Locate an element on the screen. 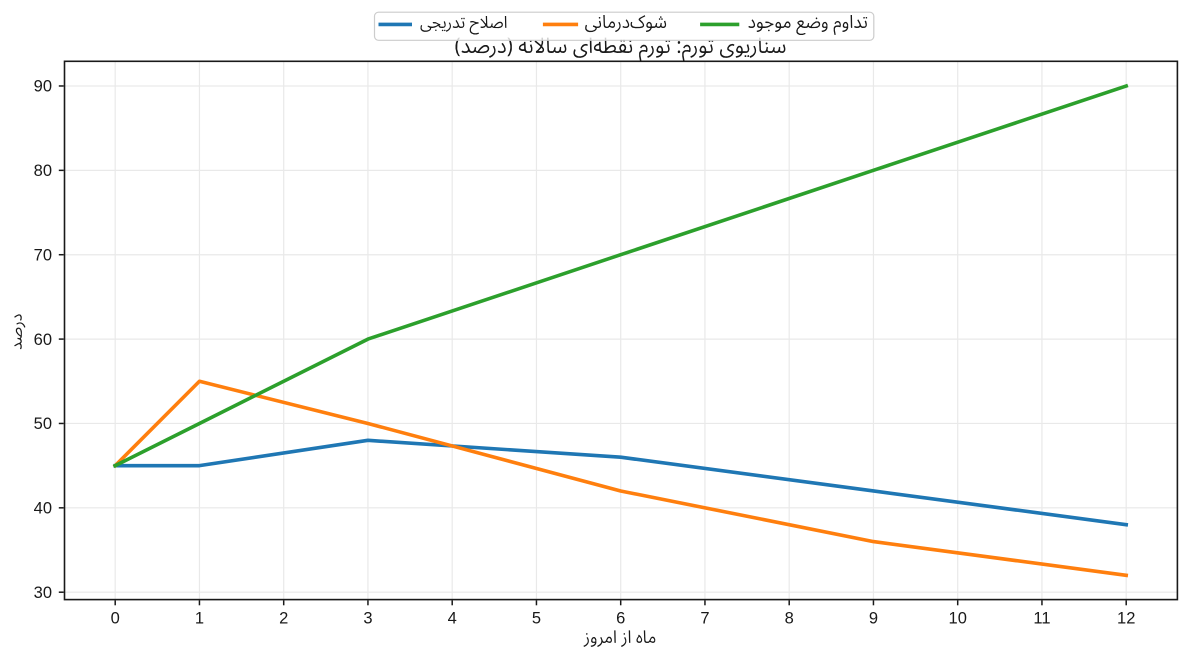 The width and height of the screenshot is (1187, 660). svg-text: 9 is located at coordinates (873, 619).